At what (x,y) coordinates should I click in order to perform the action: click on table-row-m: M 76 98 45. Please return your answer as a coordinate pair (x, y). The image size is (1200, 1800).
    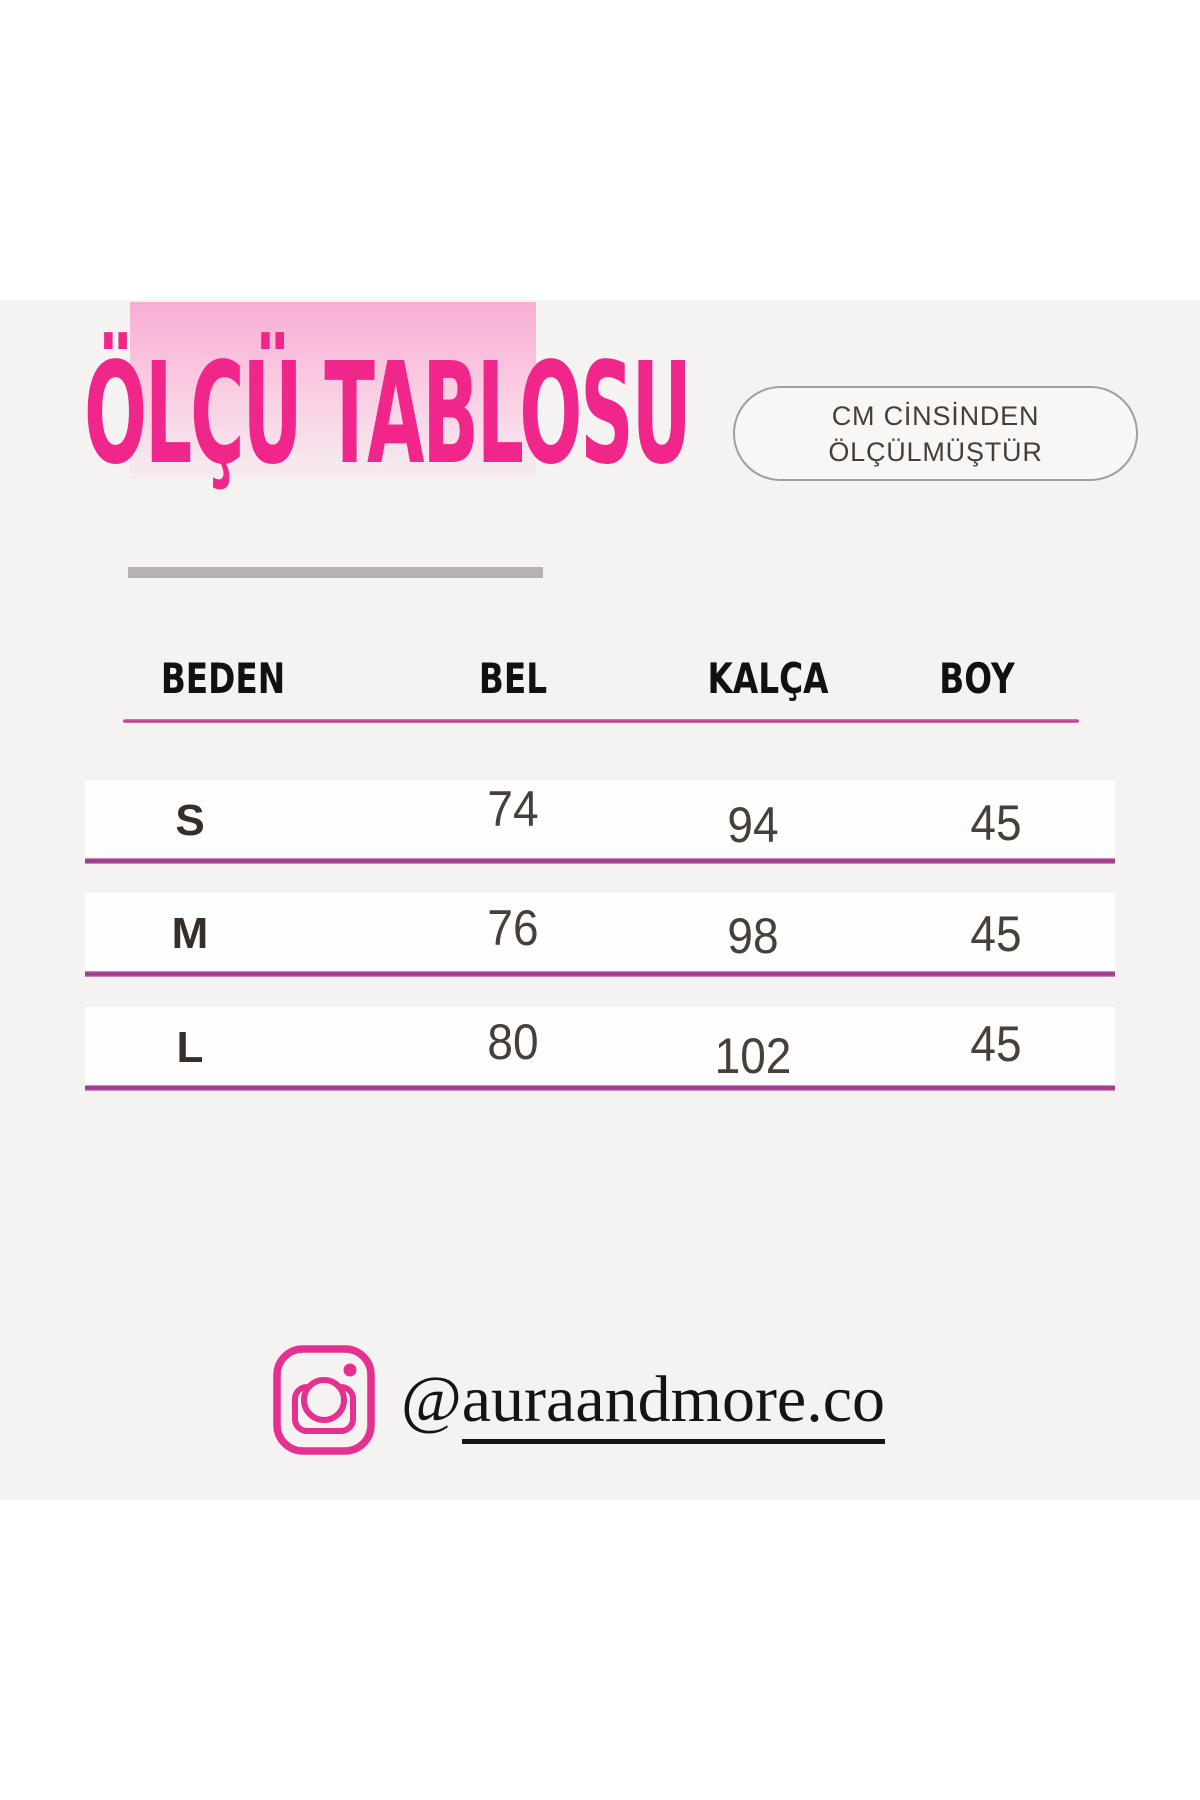
    Looking at the image, I should click on (600, 935).